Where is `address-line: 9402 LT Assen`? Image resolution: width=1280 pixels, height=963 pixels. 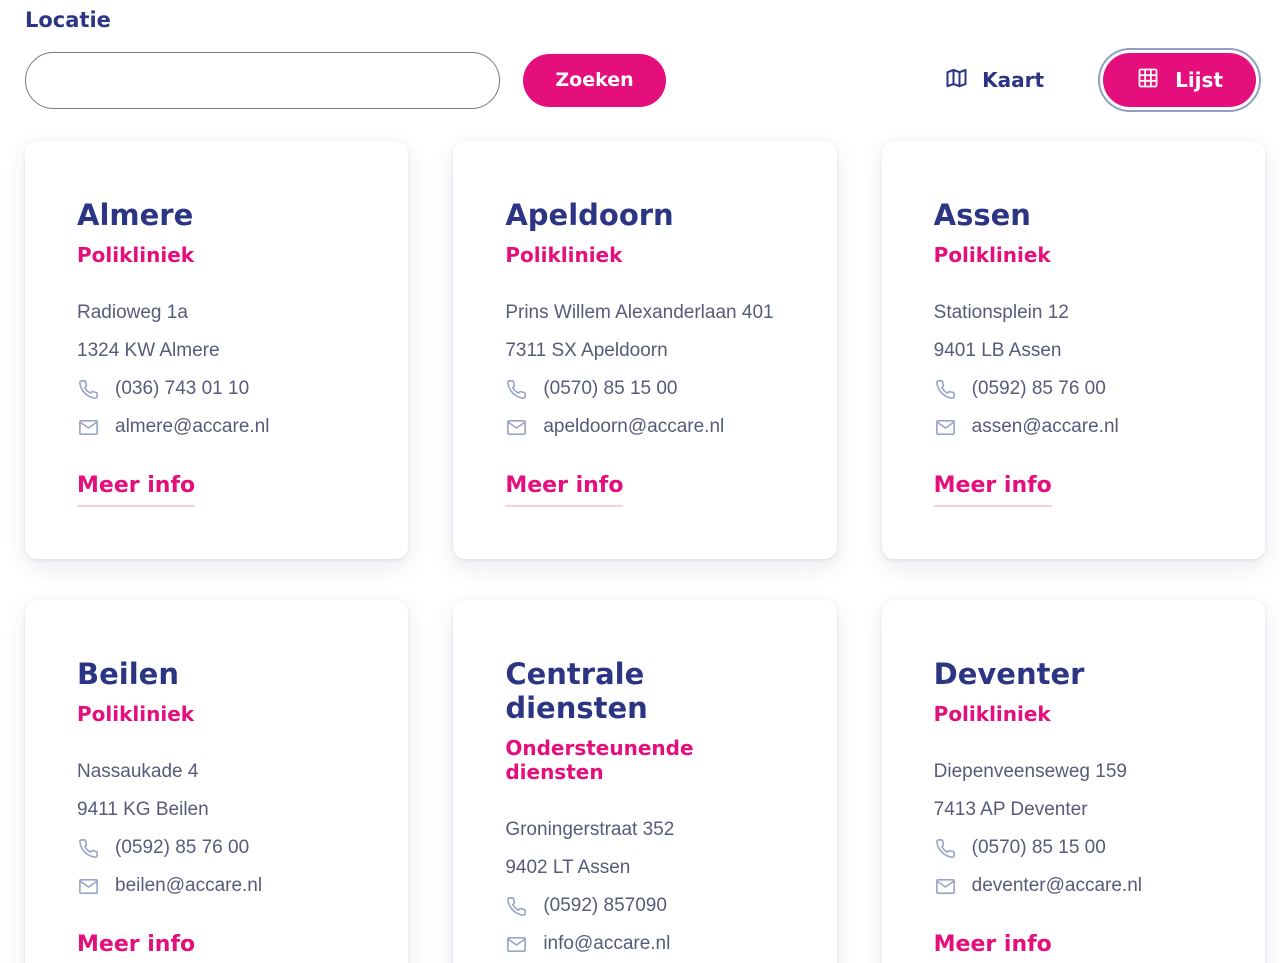 address-line: 9402 LT Assen is located at coordinates (568, 867).